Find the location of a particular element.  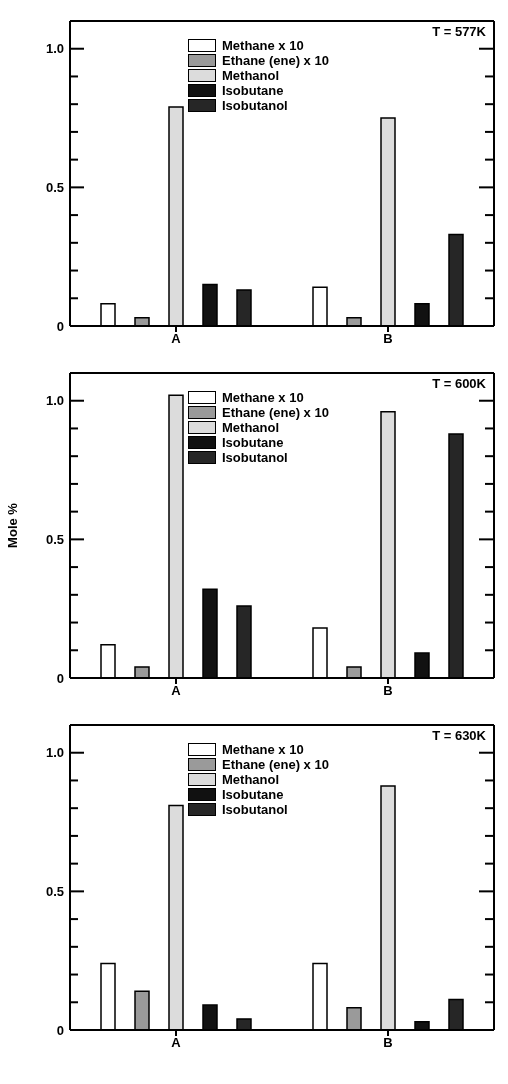

y-axis-title: Mole % is located at coordinates (12, 525).